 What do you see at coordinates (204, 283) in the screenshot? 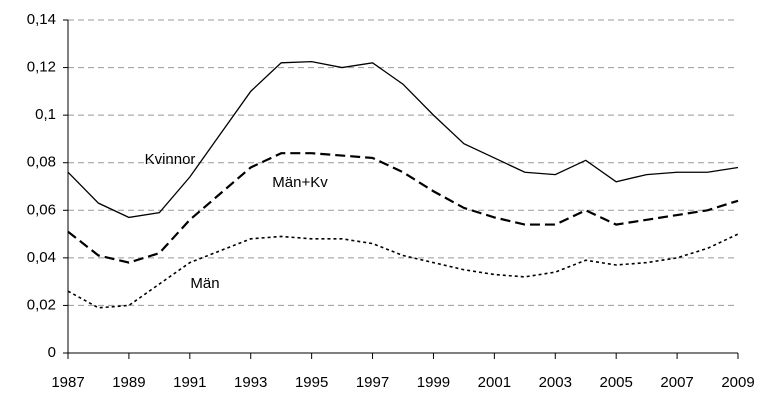
I see `series-label: Män` at bounding box center [204, 283].